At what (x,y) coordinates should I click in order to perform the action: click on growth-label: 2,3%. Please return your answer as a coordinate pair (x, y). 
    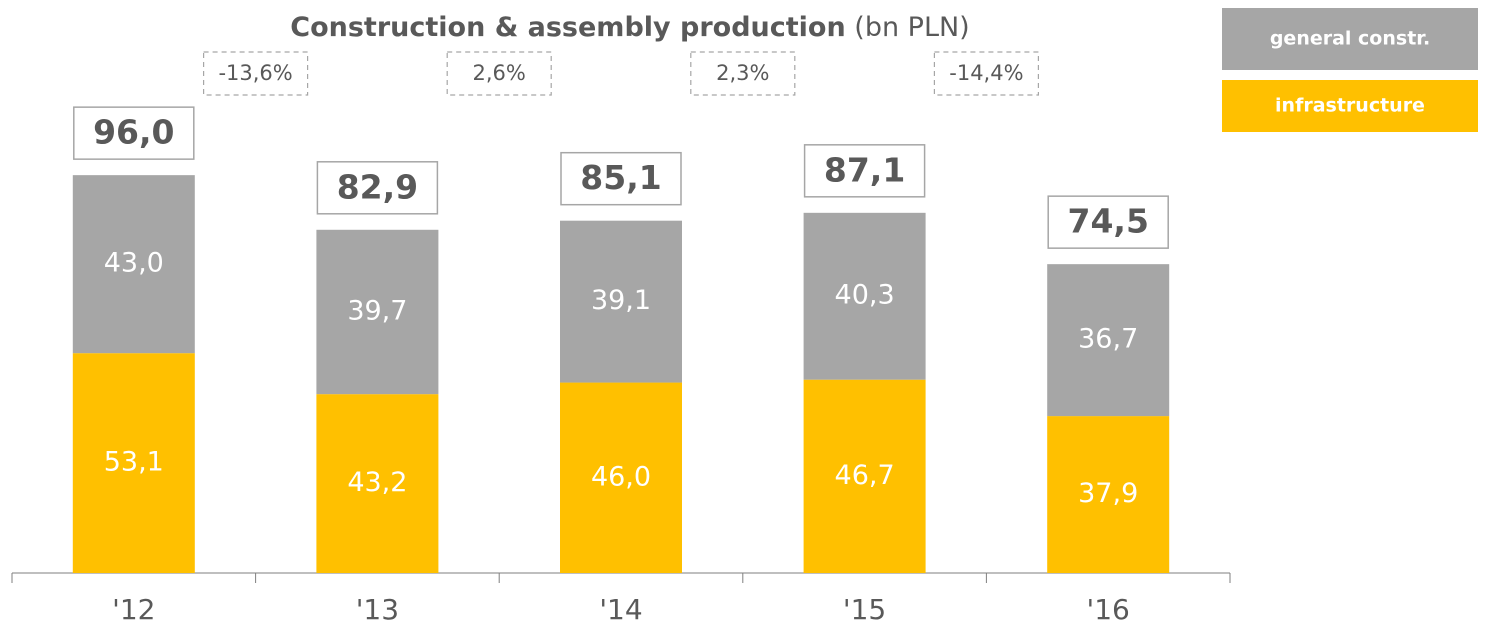
    Looking at the image, I should click on (742, 73).